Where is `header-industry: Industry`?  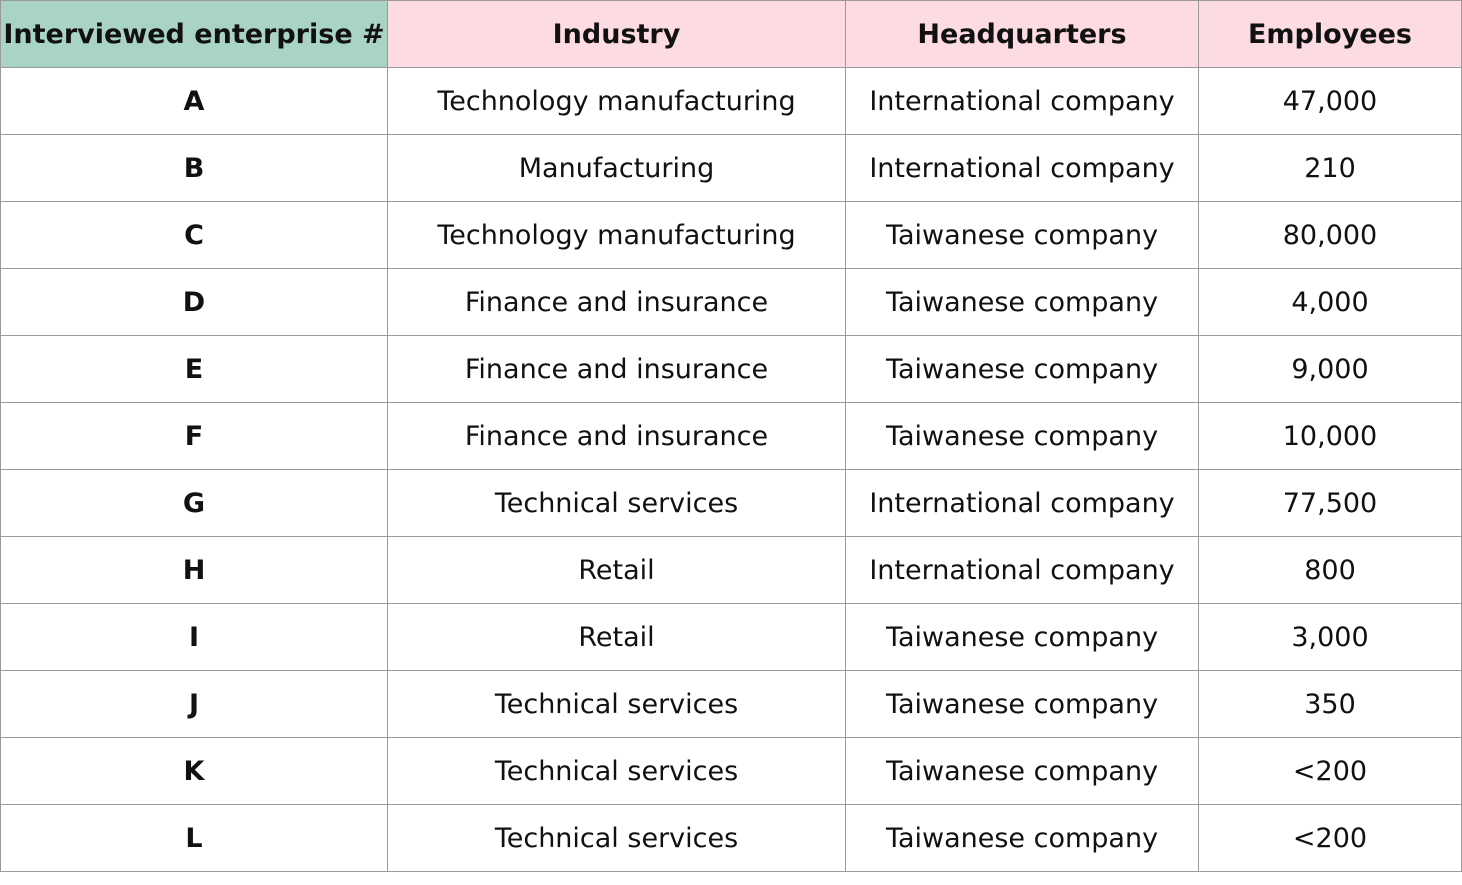
header-industry: Industry is located at coordinates (616, 34).